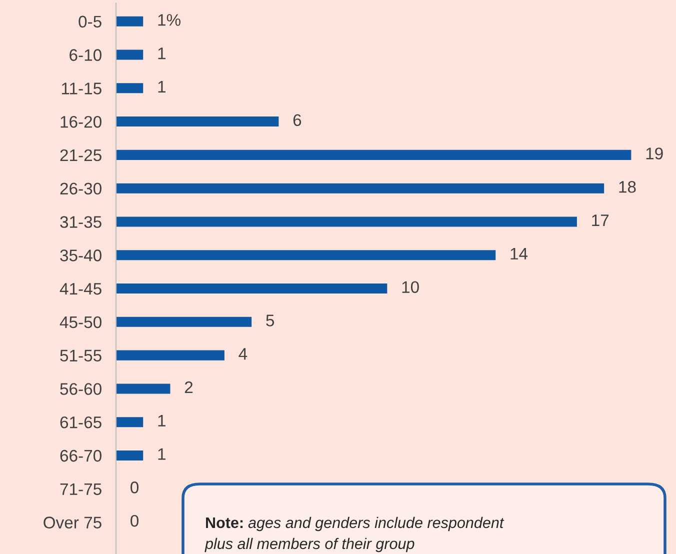 This screenshot has height=554, width=676. Describe the element at coordinates (410, 287) in the screenshot. I see `data-label: 10` at that location.